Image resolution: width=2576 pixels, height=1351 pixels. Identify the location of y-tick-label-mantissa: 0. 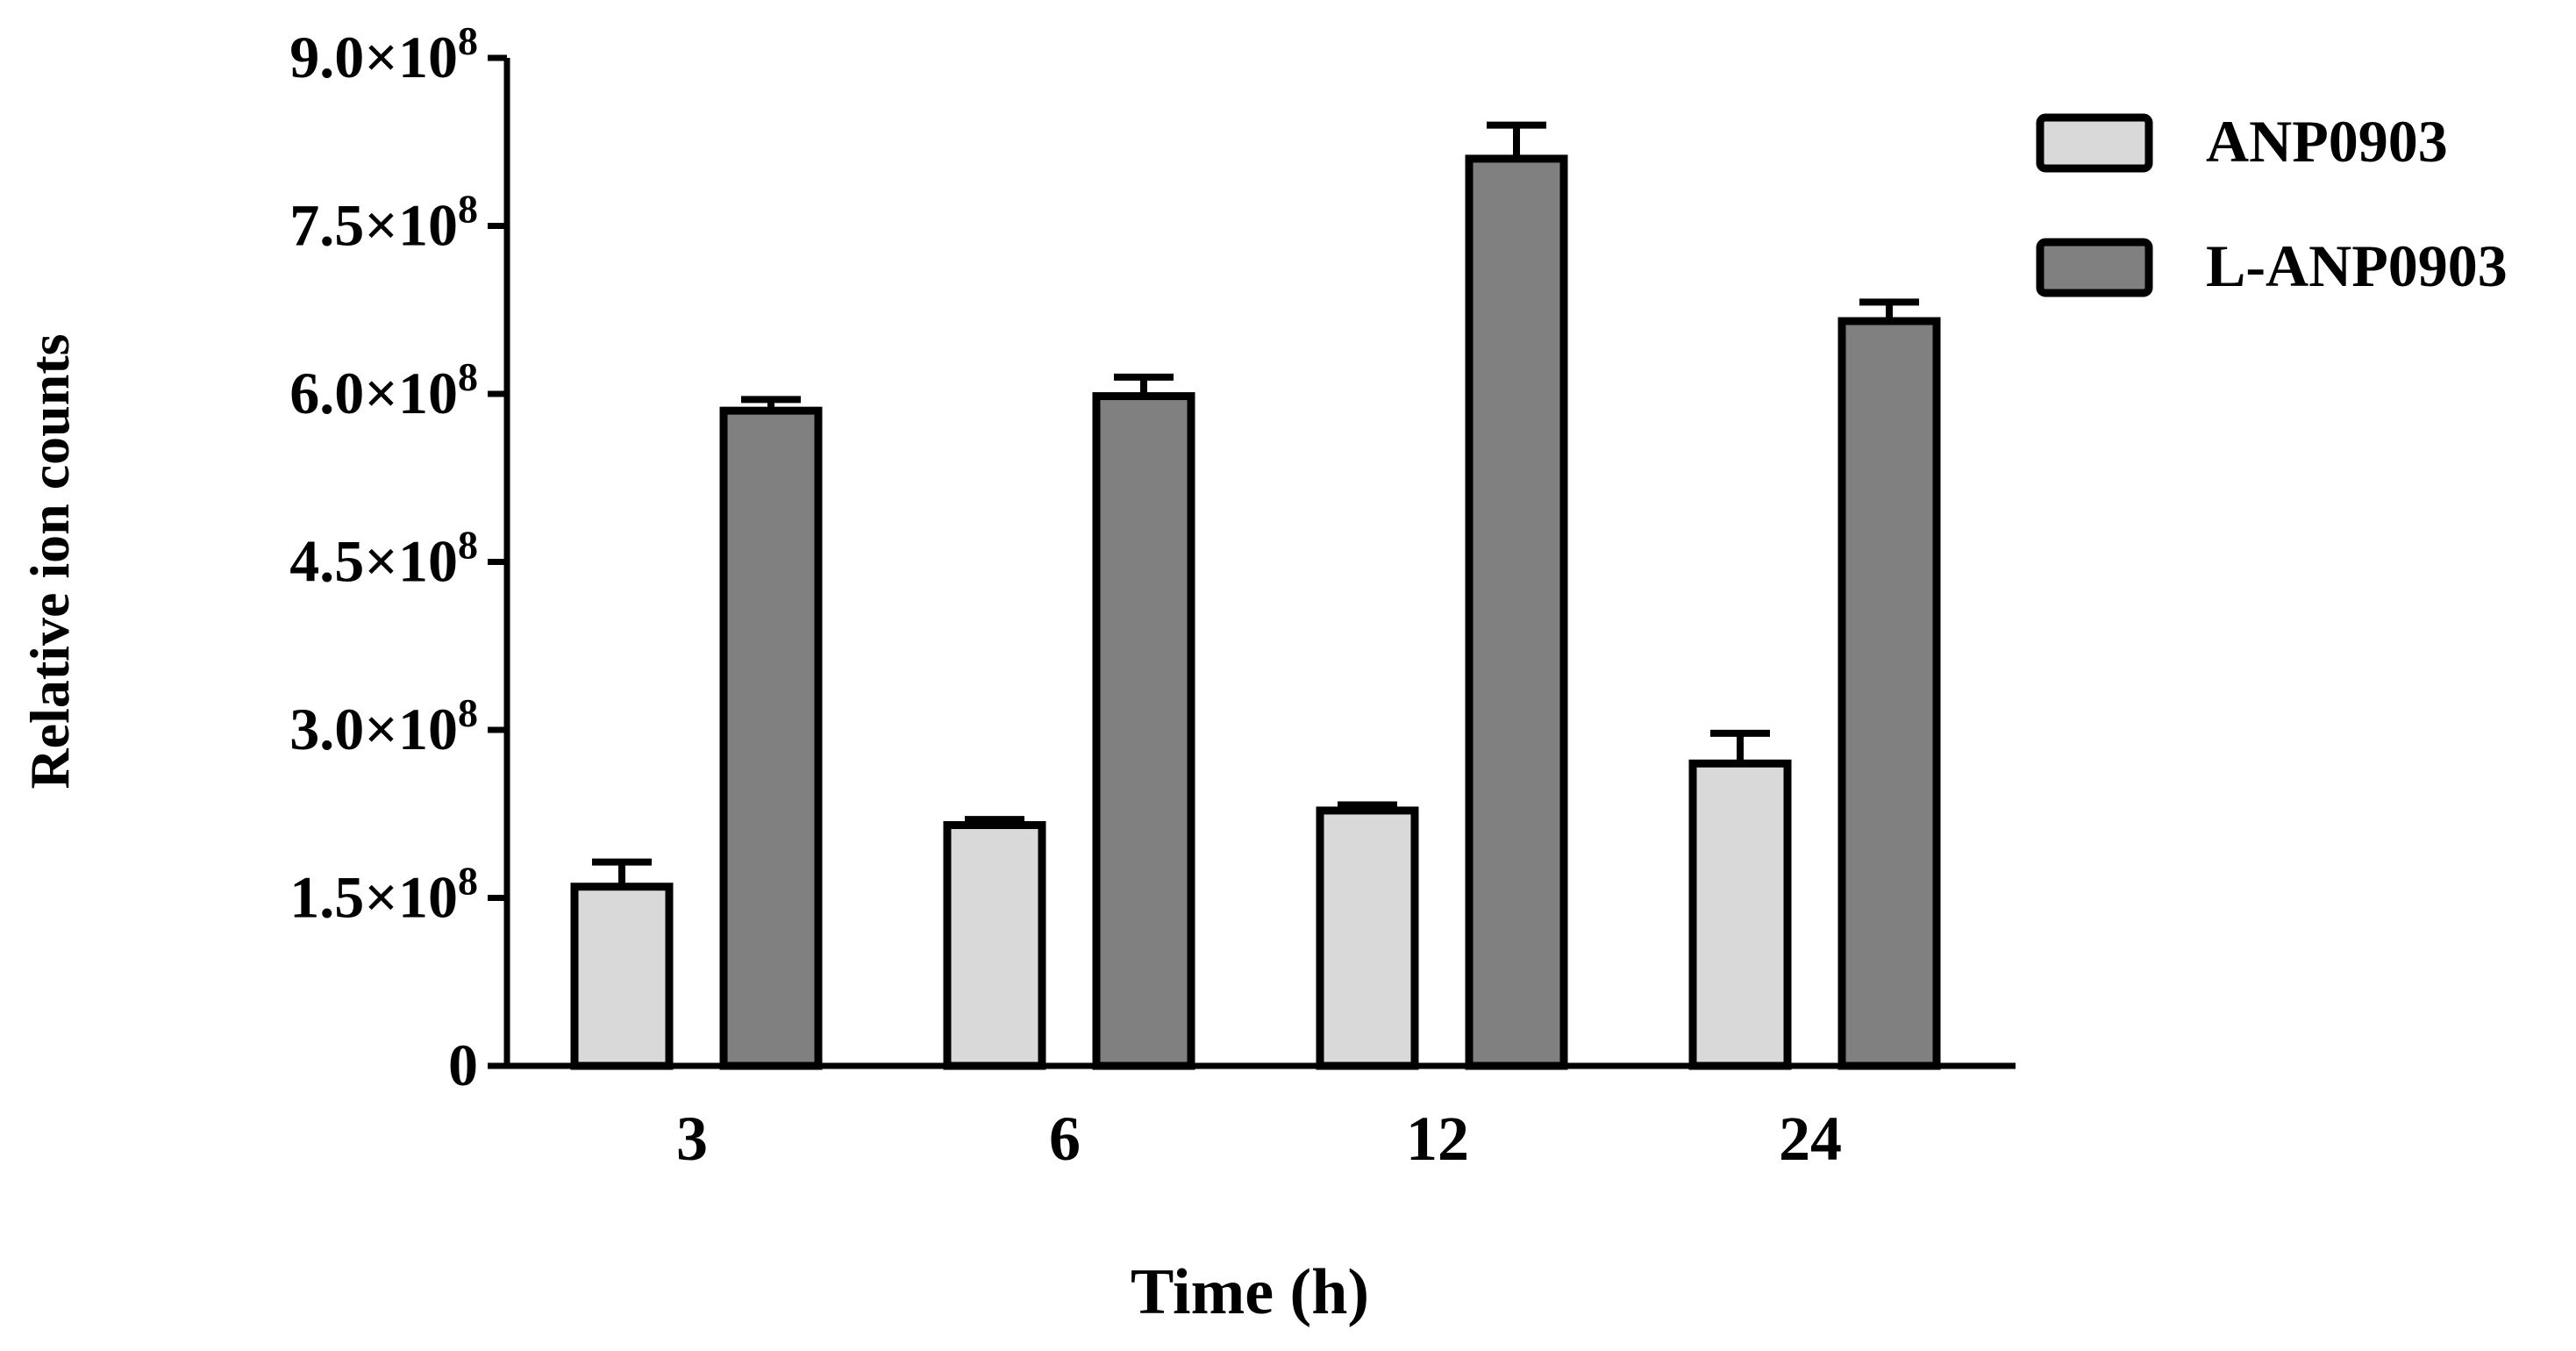
(463, 1065).